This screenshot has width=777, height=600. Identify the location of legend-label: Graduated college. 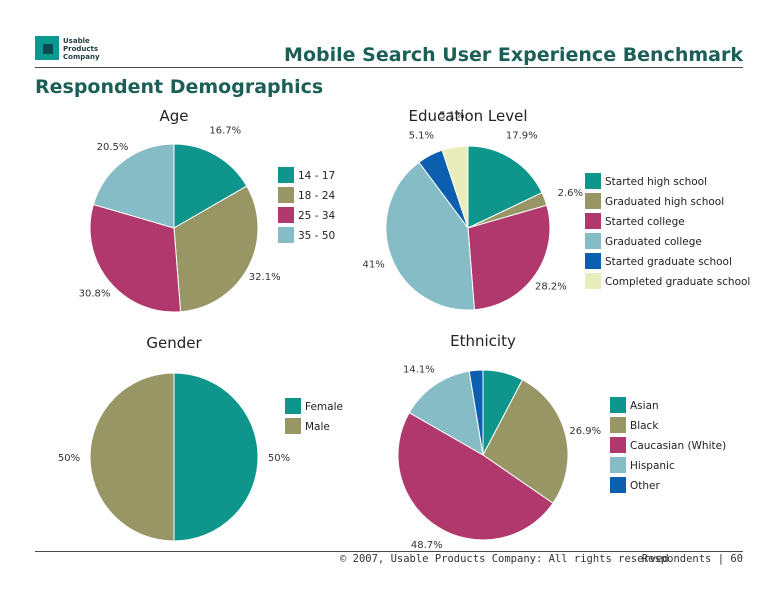
(653, 242).